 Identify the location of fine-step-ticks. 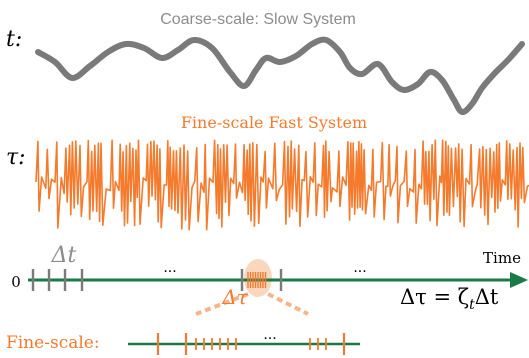
(251, 344).